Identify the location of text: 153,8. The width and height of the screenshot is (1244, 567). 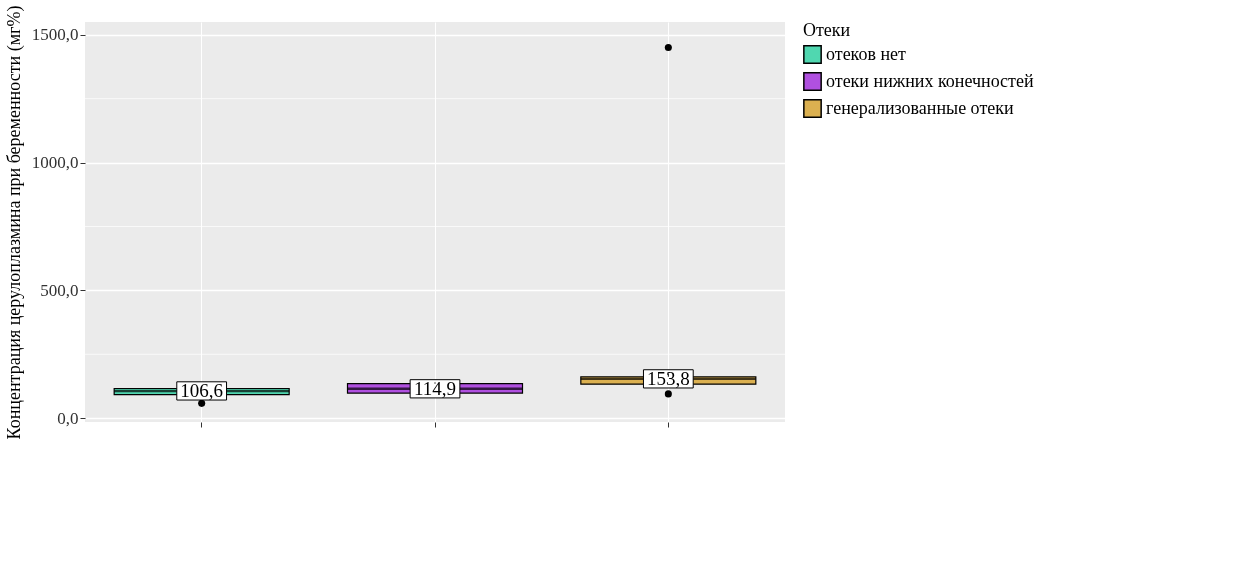
(668, 378).